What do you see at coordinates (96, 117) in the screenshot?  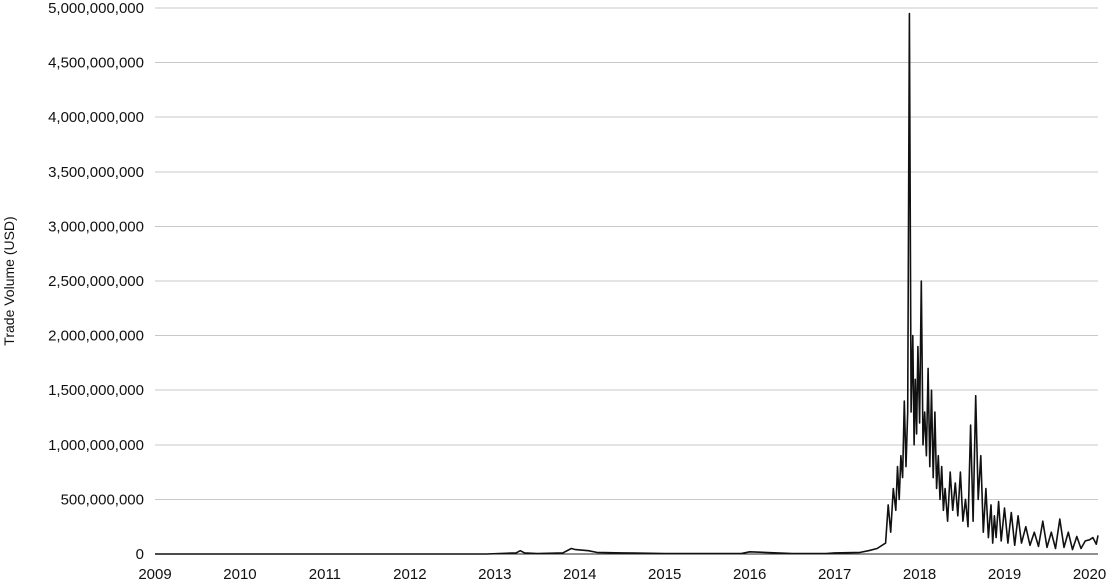 I see `y-tick-label: 4,000,000,000` at bounding box center [96, 117].